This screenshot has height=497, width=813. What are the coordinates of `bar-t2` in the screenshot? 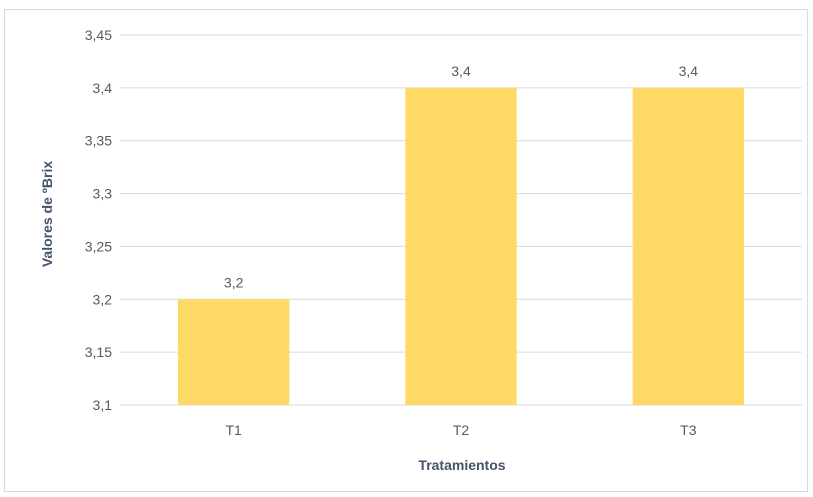 It's located at (461, 246).